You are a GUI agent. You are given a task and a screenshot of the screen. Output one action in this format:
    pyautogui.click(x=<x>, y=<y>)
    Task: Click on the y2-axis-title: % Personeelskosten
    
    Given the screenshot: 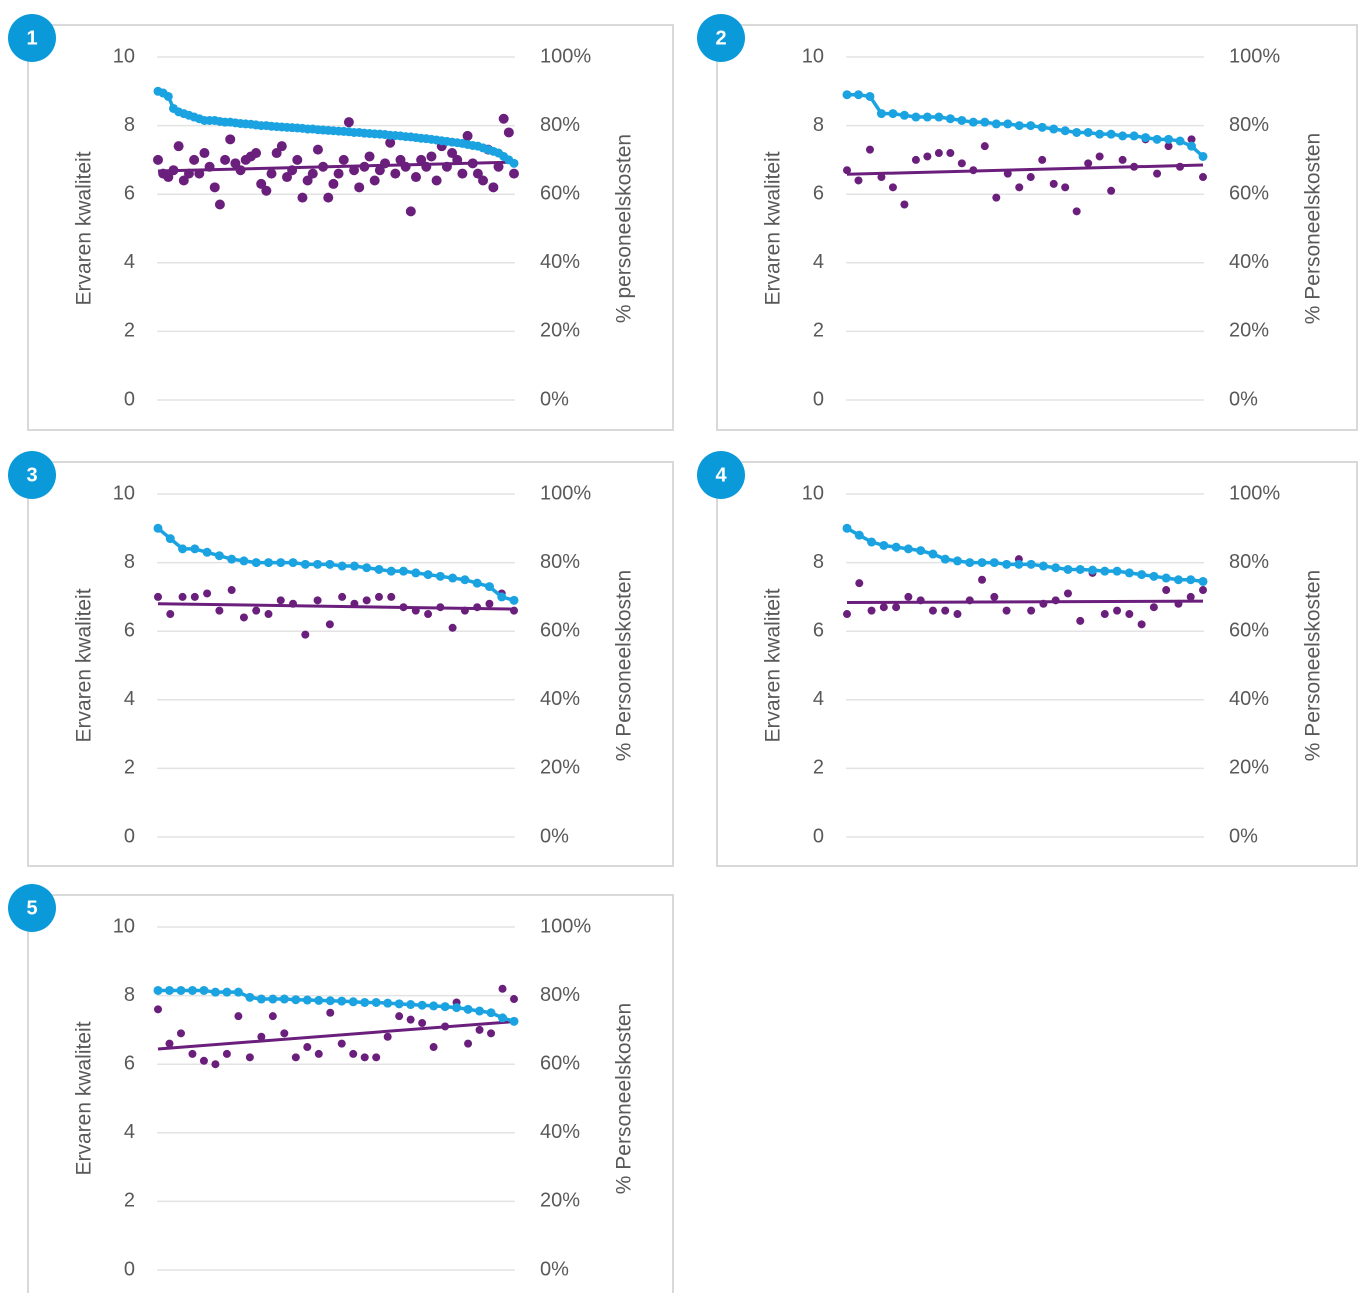 What is the action you would take?
    pyautogui.click(x=624, y=665)
    